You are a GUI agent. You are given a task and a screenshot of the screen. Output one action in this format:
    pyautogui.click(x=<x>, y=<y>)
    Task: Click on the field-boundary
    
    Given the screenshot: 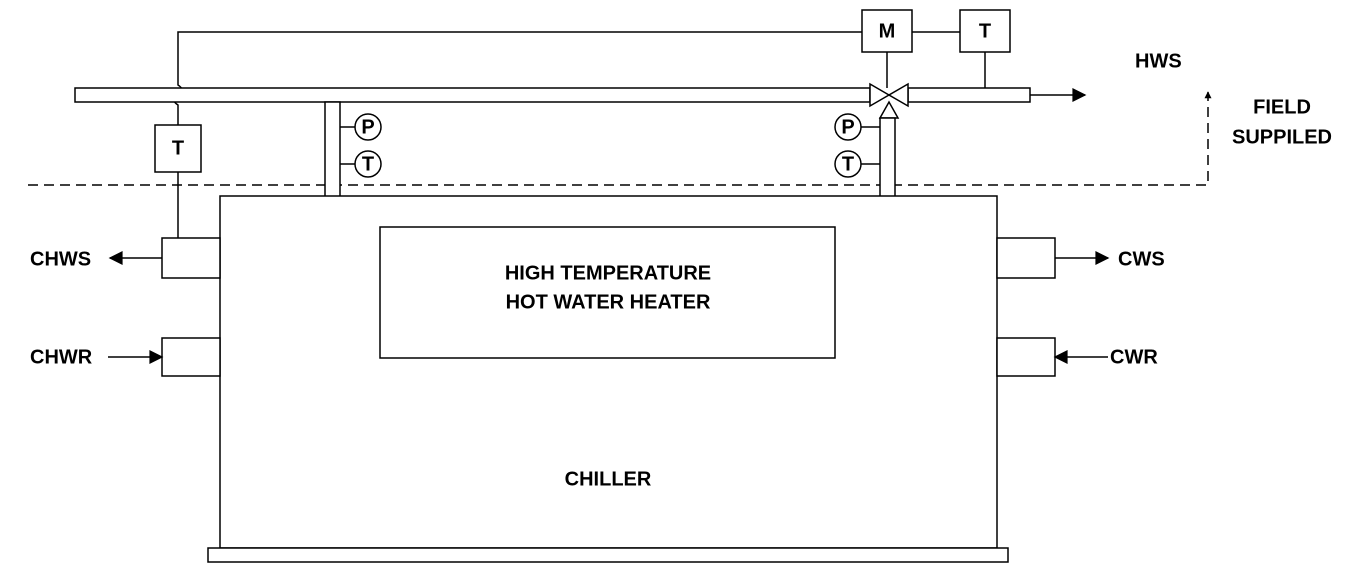 What is the action you would take?
    pyautogui.click(x=620, y=138)
    